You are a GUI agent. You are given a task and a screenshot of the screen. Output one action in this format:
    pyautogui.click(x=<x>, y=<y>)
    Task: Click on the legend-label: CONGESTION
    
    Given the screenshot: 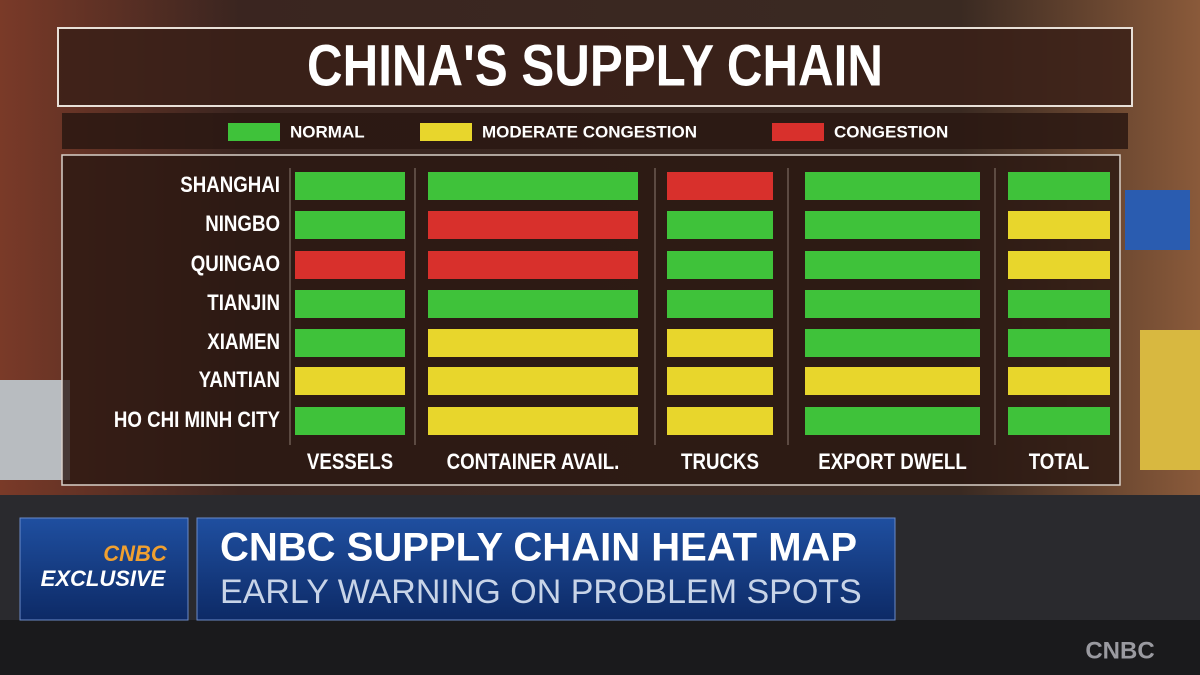 What is the action you would take?
    pyautogui.click(x=891, y=131)
    